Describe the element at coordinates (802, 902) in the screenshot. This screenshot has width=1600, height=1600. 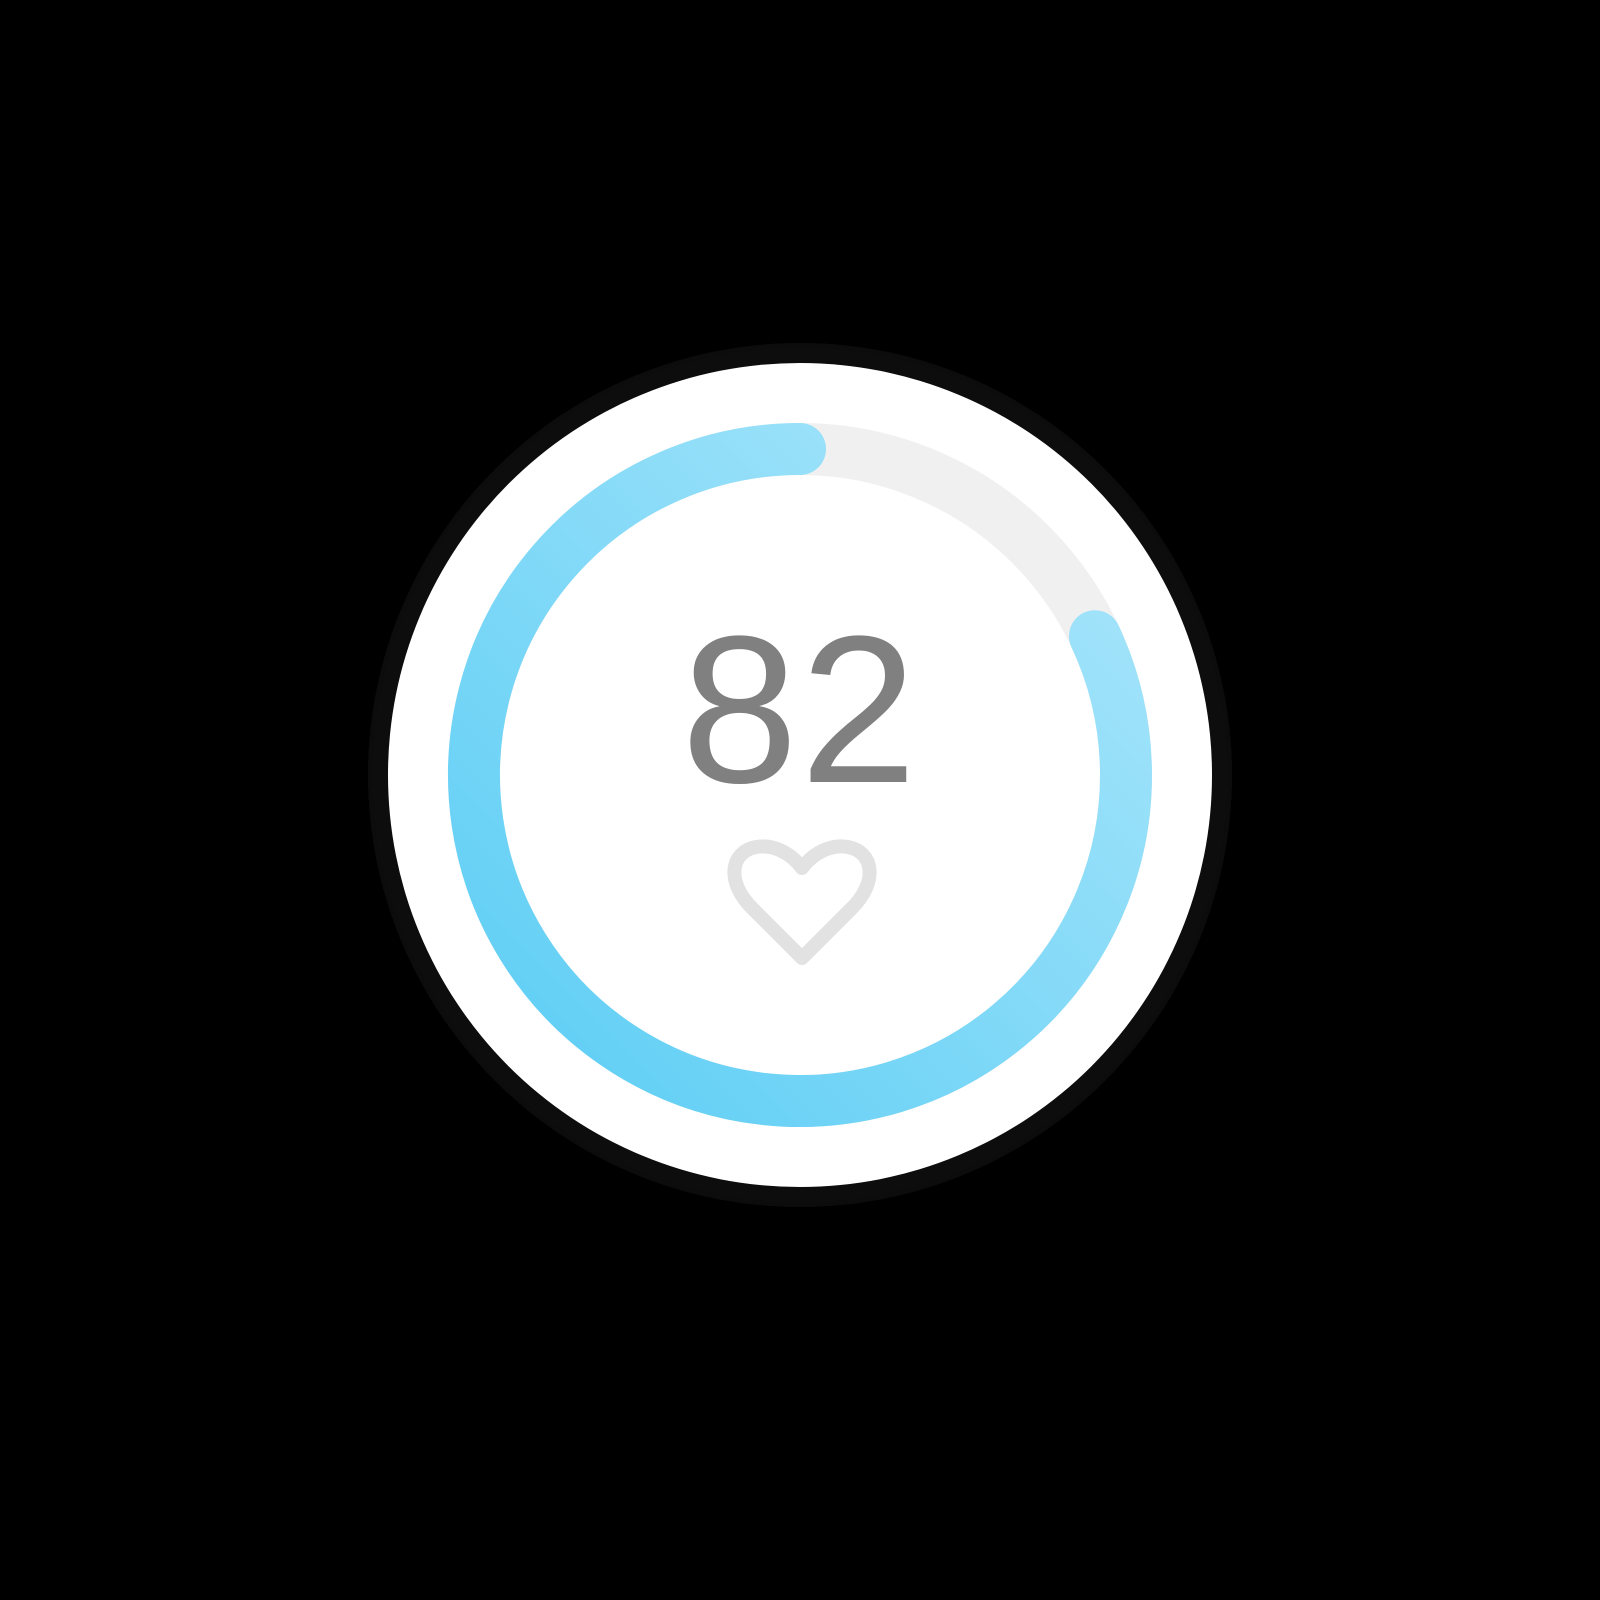
I see `heart-outline-icon` at that location.